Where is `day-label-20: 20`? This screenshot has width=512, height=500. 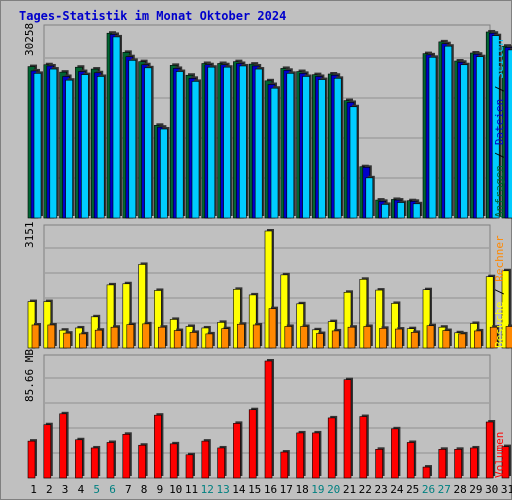 day-label-20: 20 is located at coordinates (333, 489).